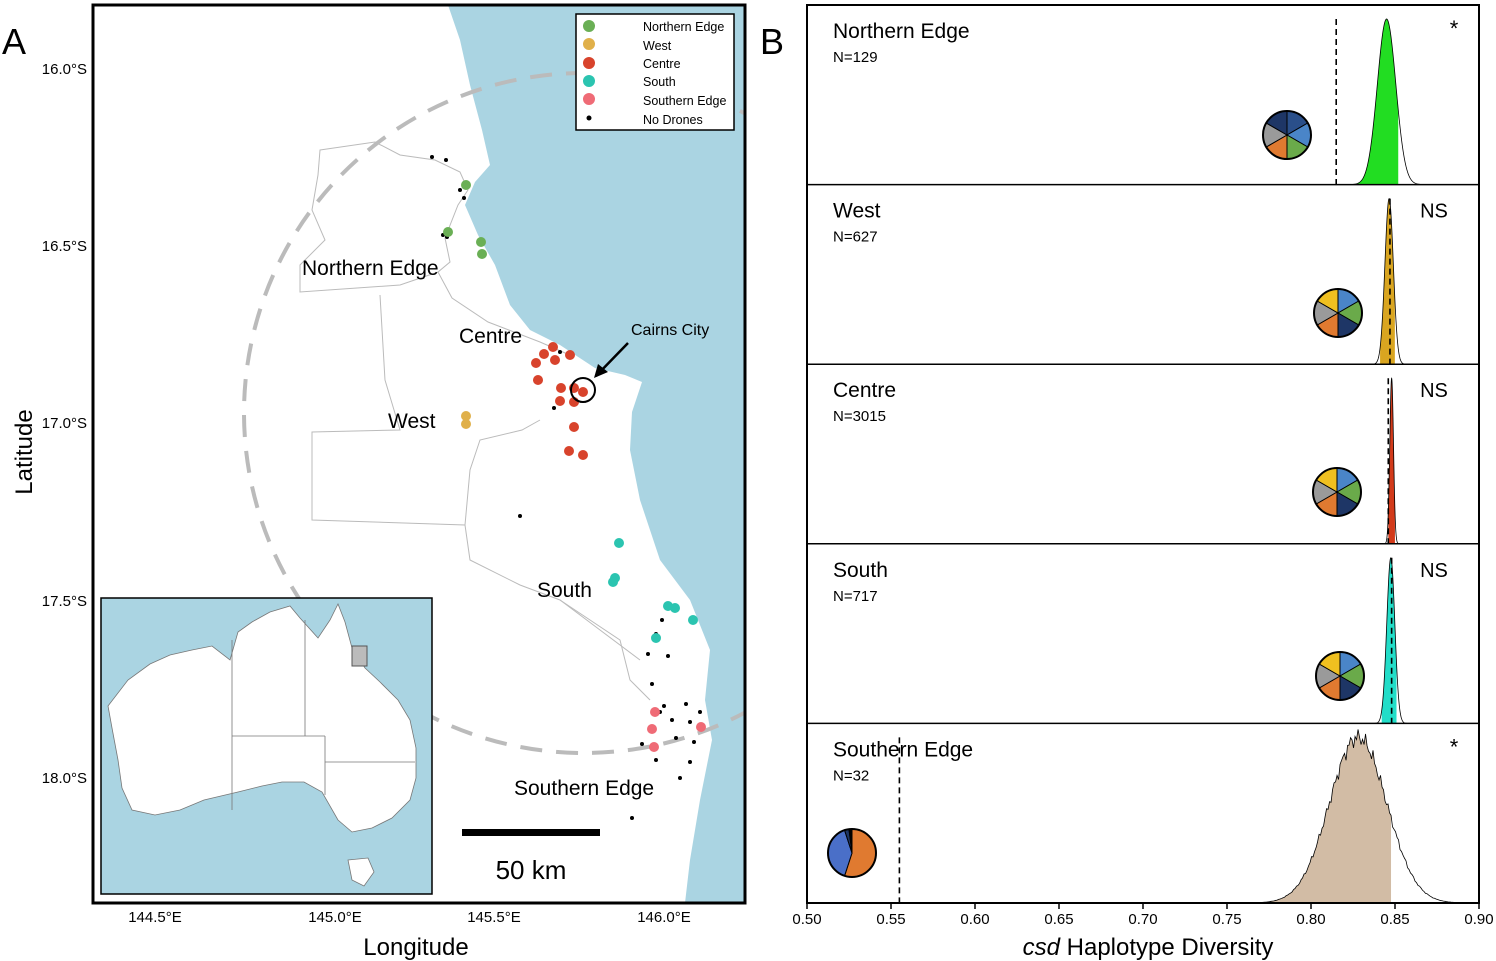  I want to click on legend-label: Centre, so click(662, 64).